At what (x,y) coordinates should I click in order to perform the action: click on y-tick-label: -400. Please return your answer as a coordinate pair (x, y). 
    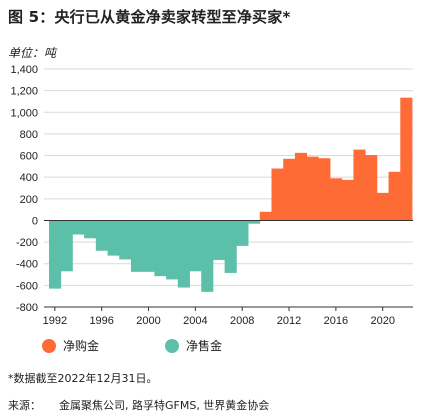
    Looking at the image, I should click on (27, 265).